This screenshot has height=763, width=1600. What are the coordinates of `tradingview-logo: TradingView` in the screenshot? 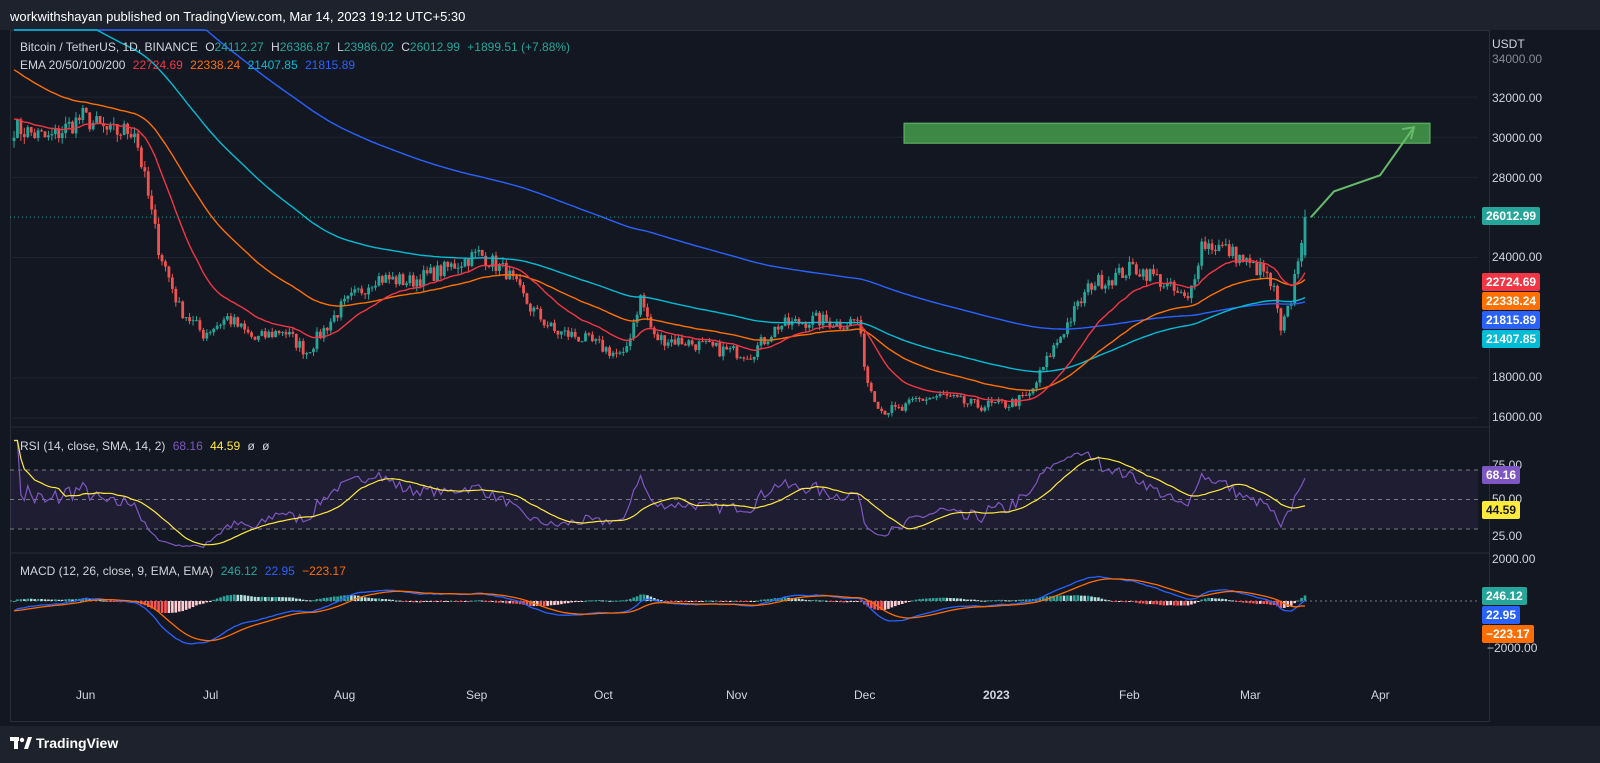 It's located at (64, 743).